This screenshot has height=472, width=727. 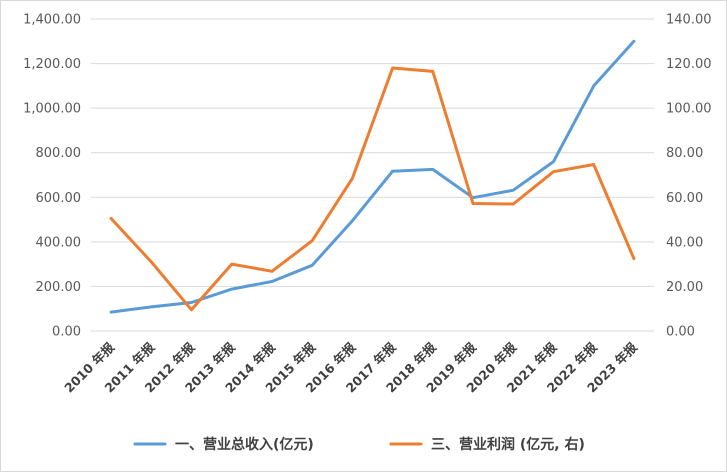 I want to click on right-y-tick-label: 80.00, so click(x=684, y=153).